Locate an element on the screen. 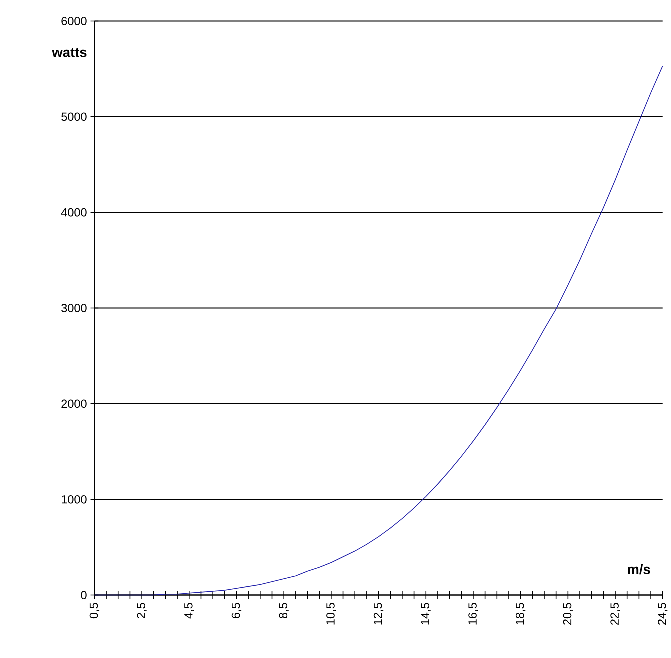 The height and width of the screenshot is (658, 671). y-tick-label: 4000 is located at coordinates (74, 212).